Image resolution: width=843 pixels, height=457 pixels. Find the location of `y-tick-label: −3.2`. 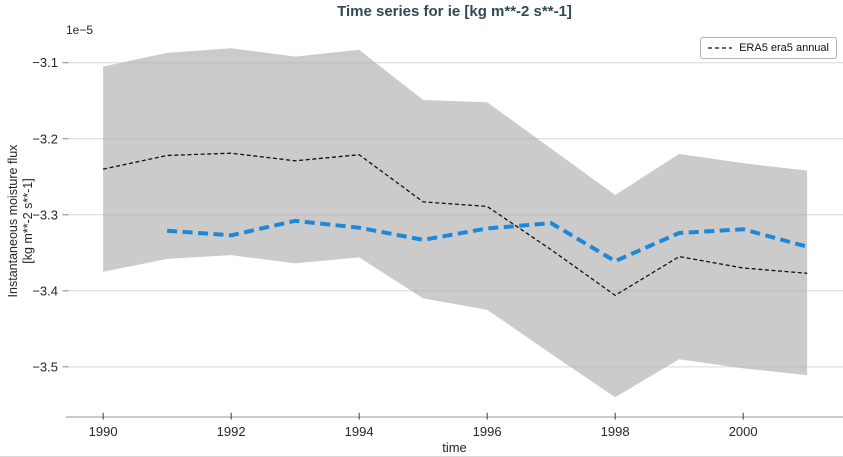

y-tick-label: −3.2 is located at coordinates (45, 138).